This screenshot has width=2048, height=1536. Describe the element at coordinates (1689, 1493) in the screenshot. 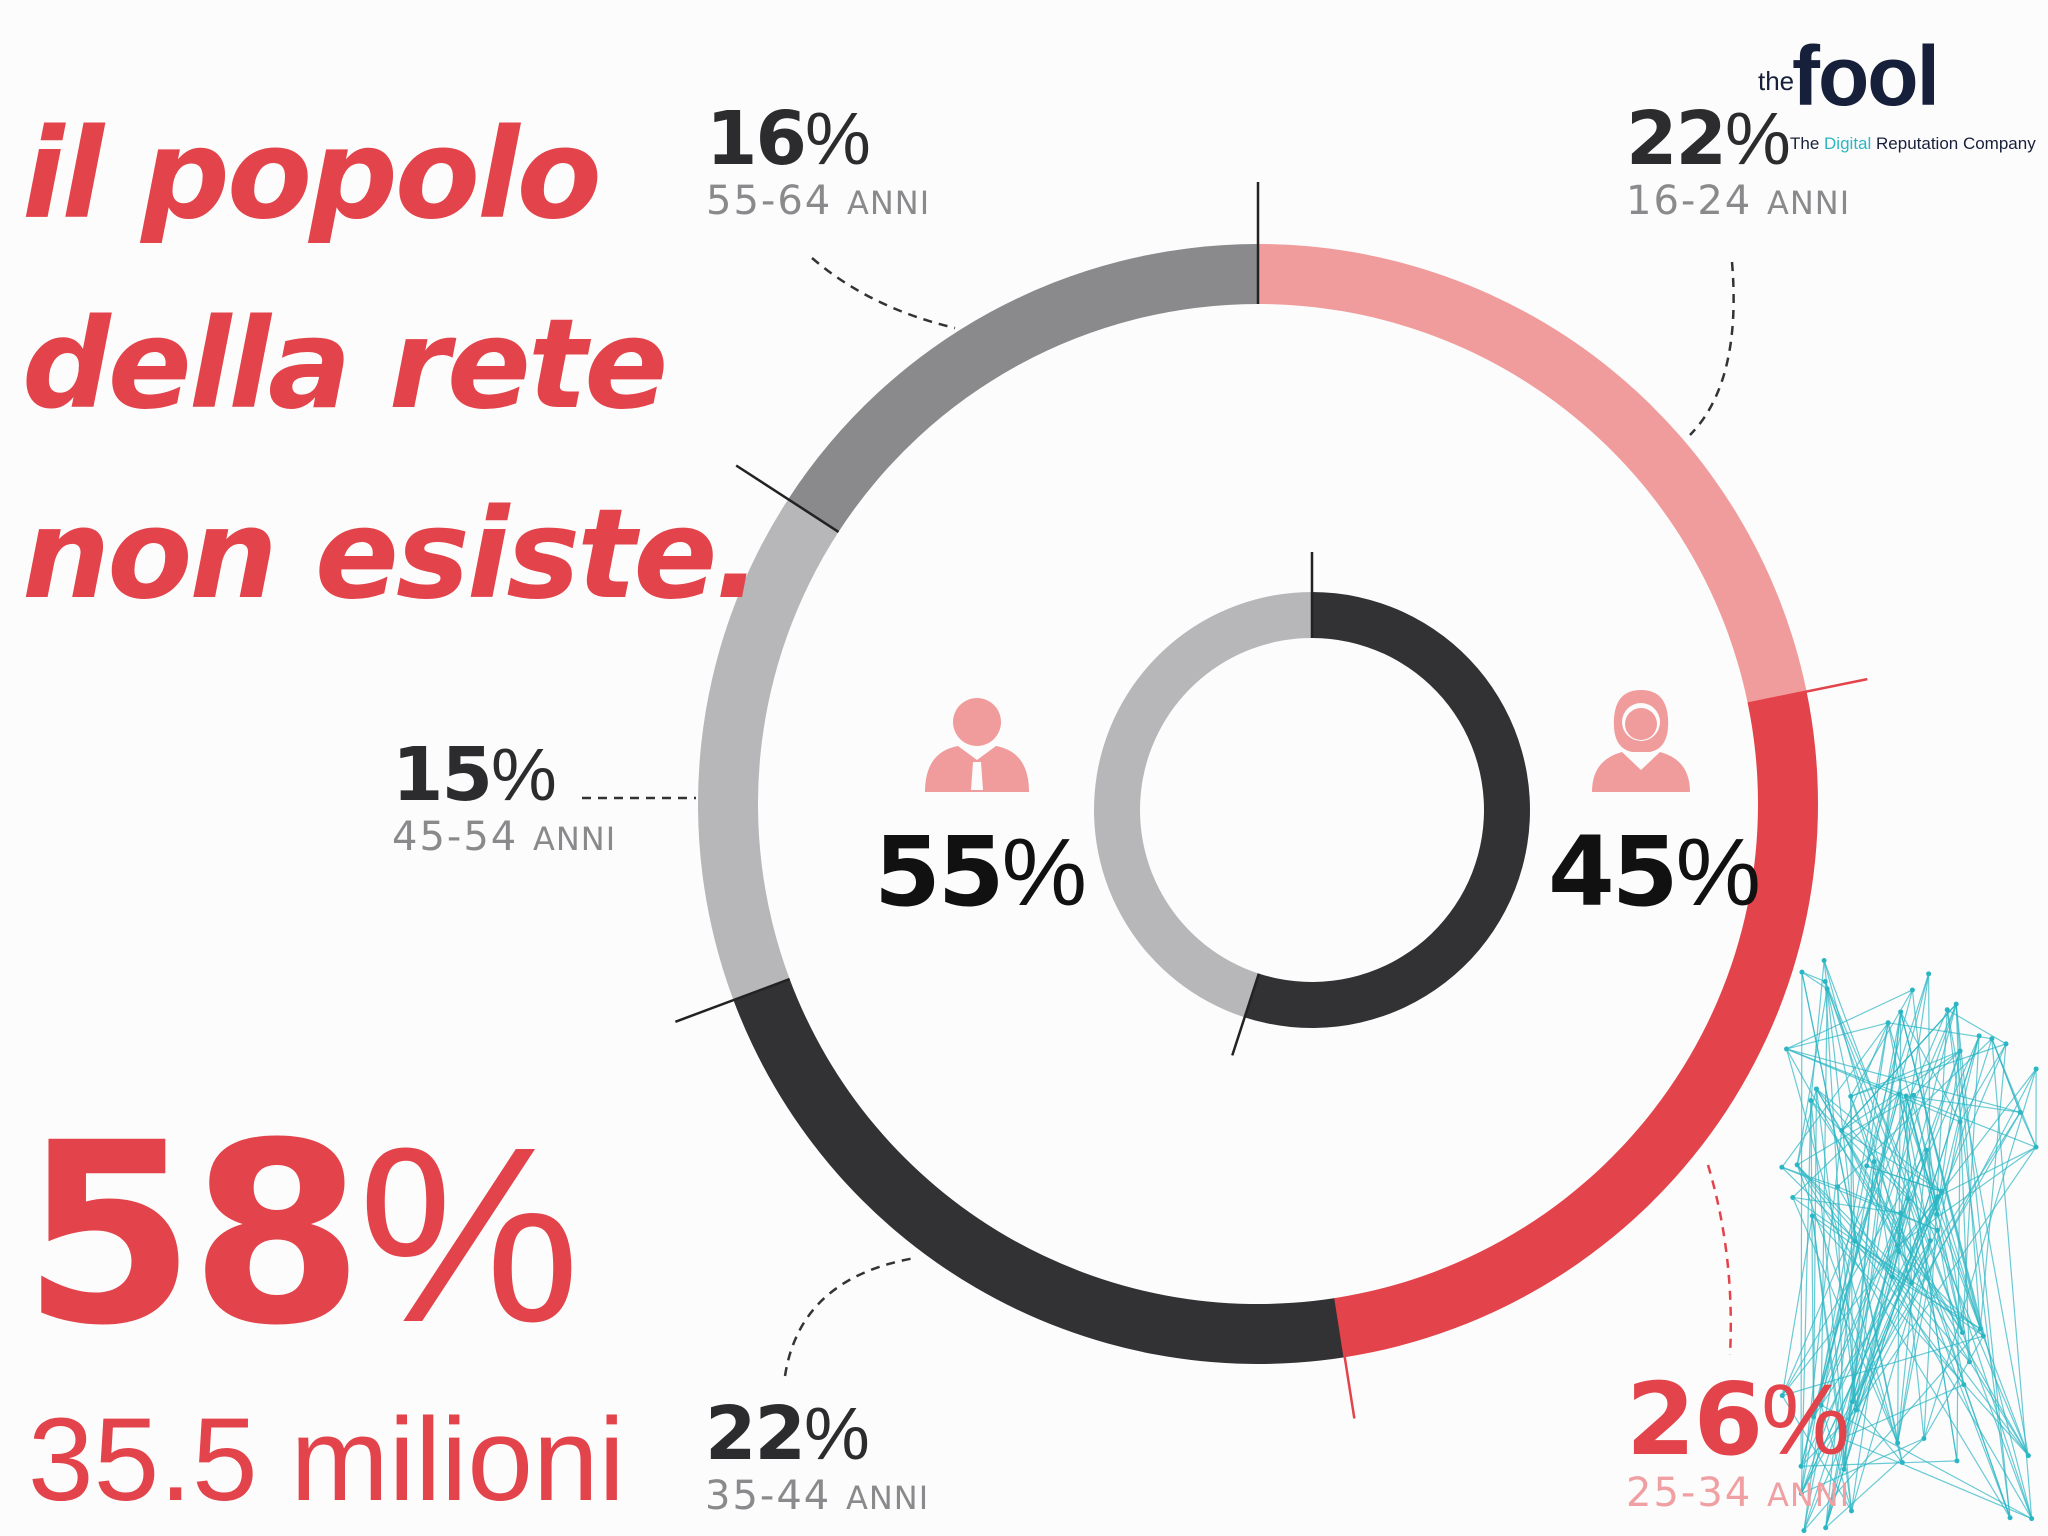

I see `segment-age: 25-34` at that location.